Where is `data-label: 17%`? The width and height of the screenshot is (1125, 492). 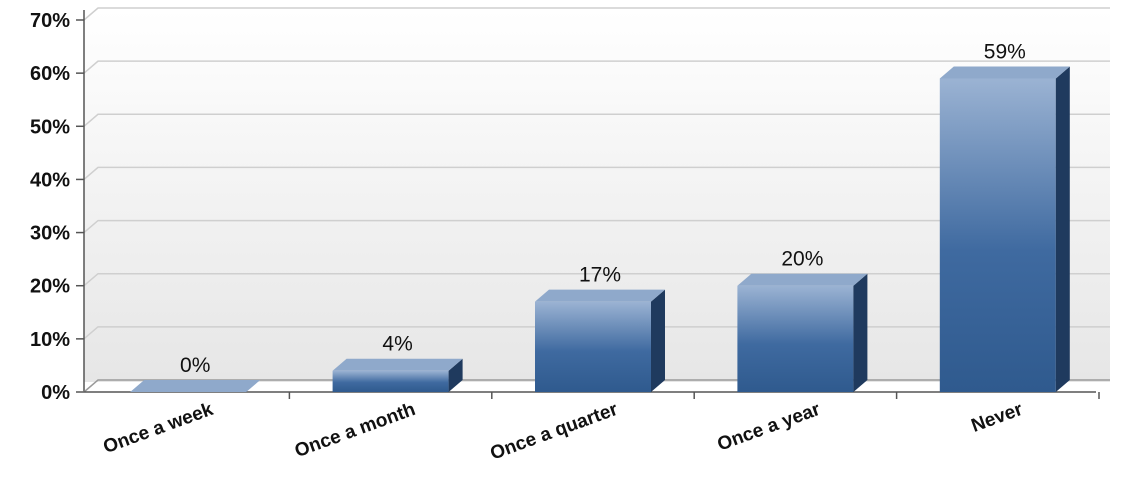 data-label: 17% is located at coordinates (600, 275).